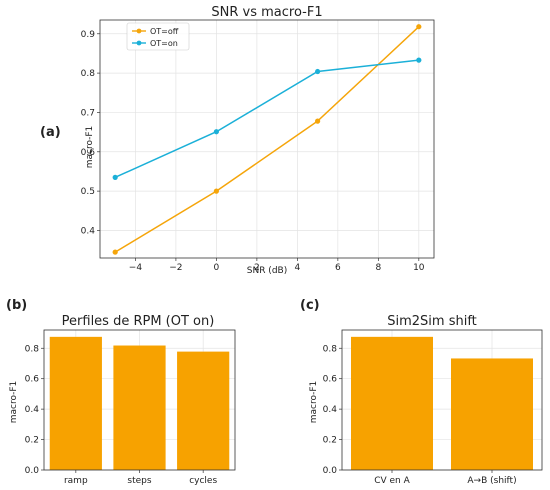 The height and width of the screenshot is (490, 550). I want to click on chart-title-a: SNR vs macro-F1, so click(266, 12).